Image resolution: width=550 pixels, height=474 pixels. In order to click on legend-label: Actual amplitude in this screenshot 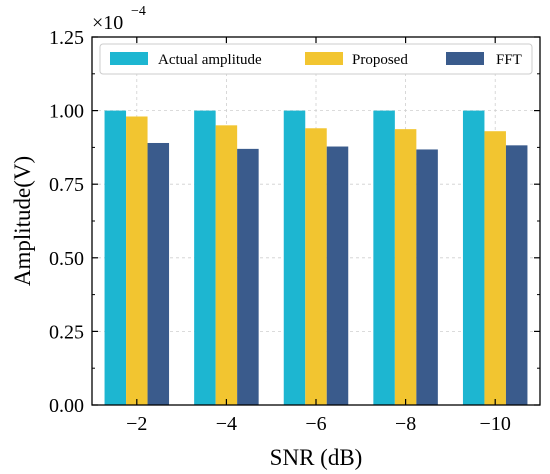, I will do `click(210, 60)`.